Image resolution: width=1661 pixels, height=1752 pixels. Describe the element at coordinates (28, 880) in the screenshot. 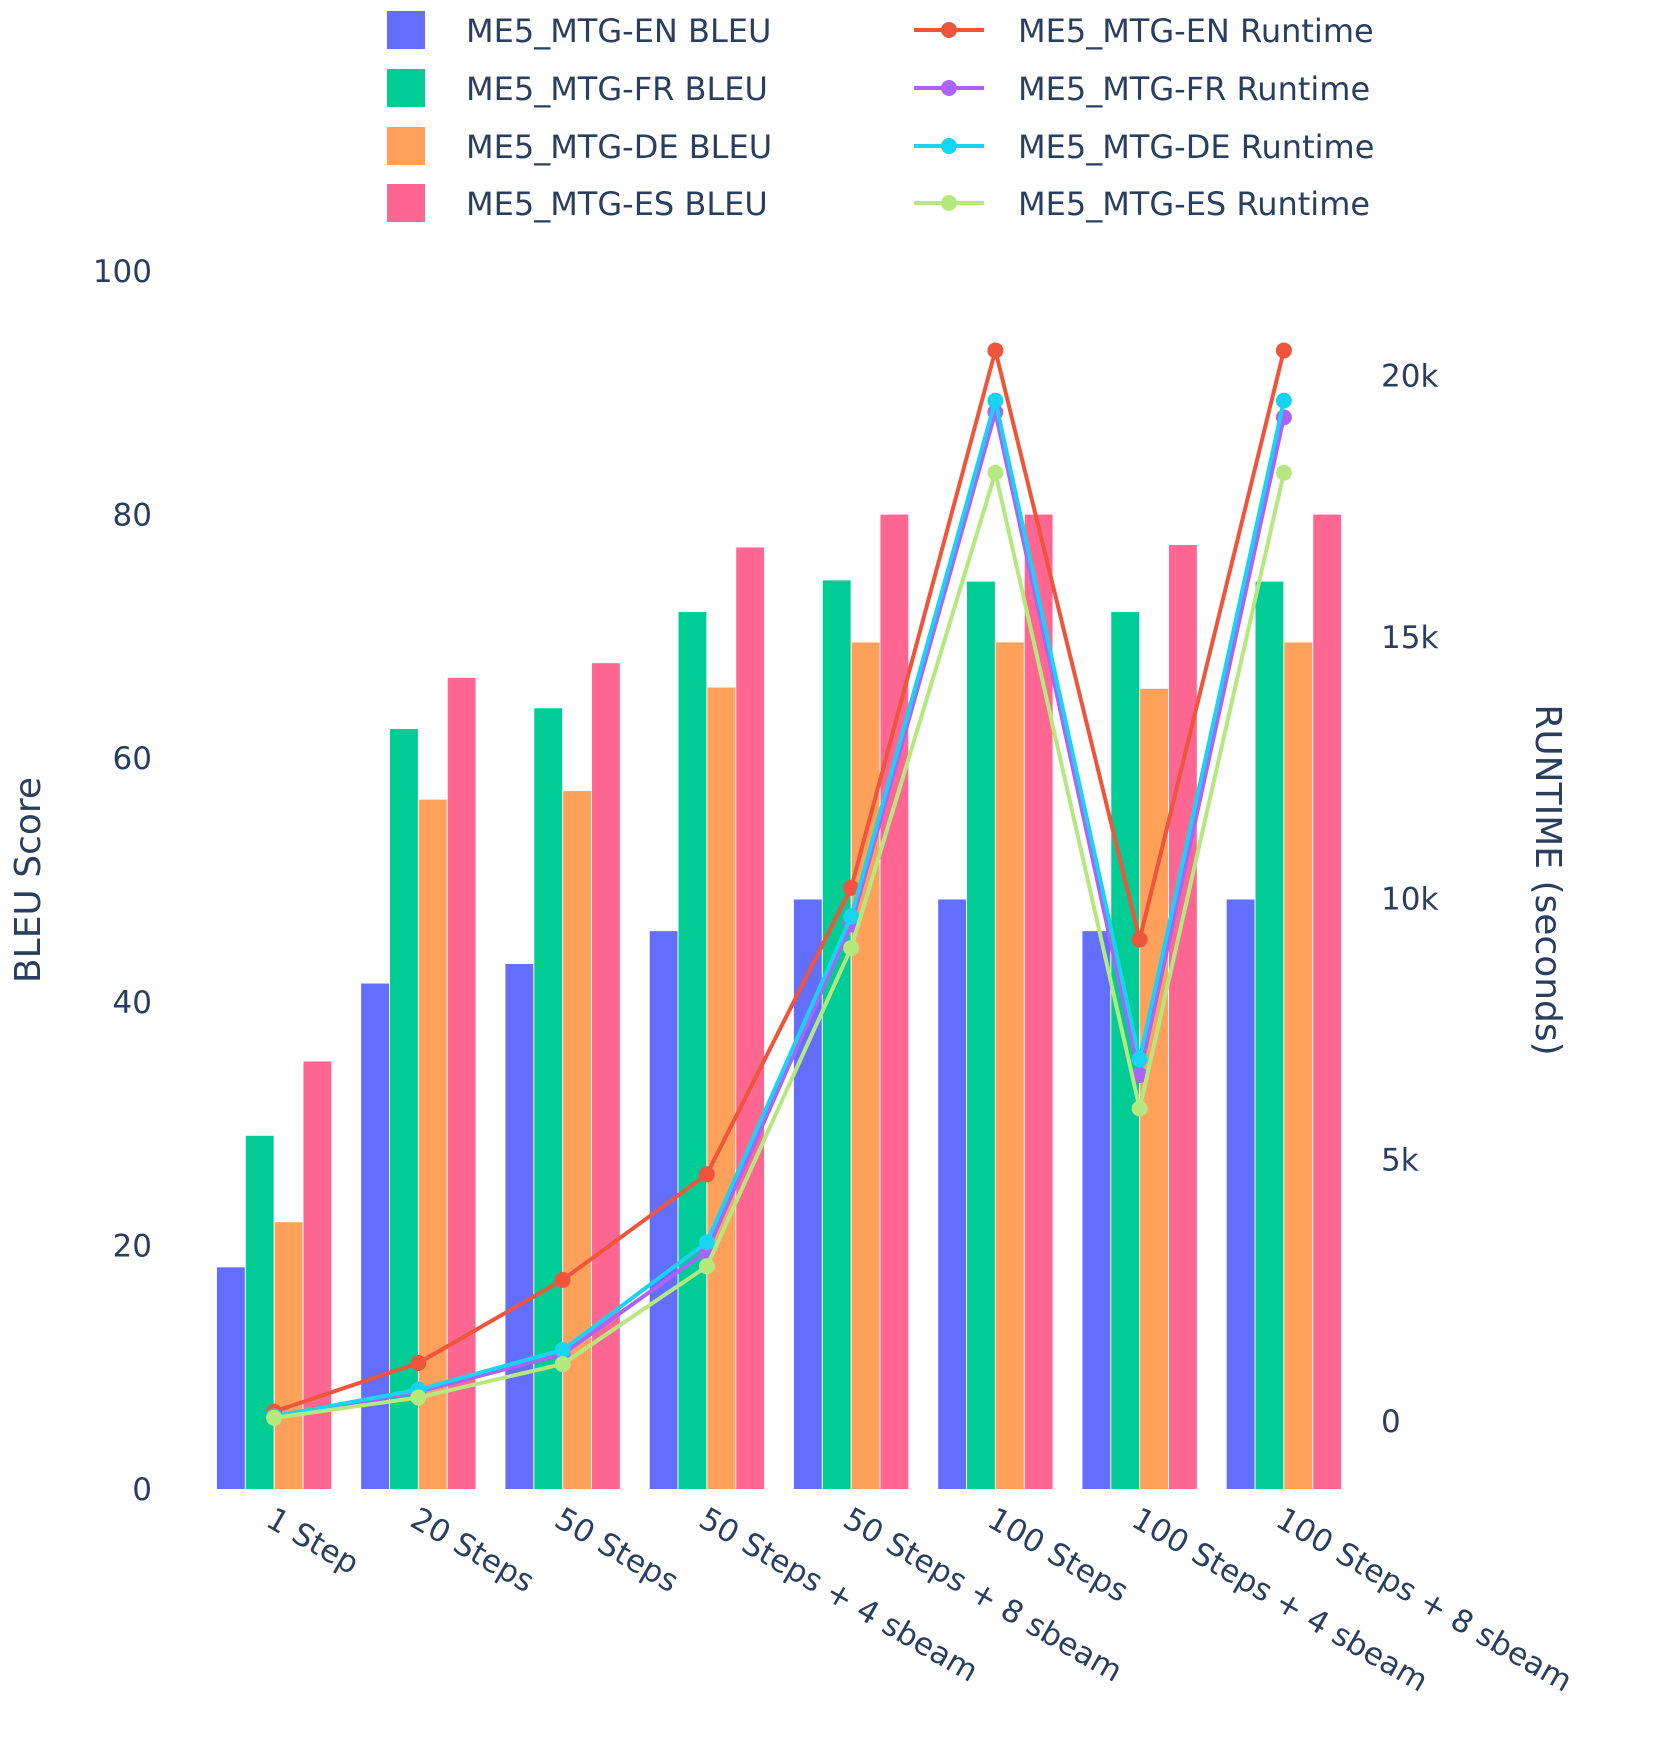

I see `y-left-axis-title: BLEU Score` at that location.